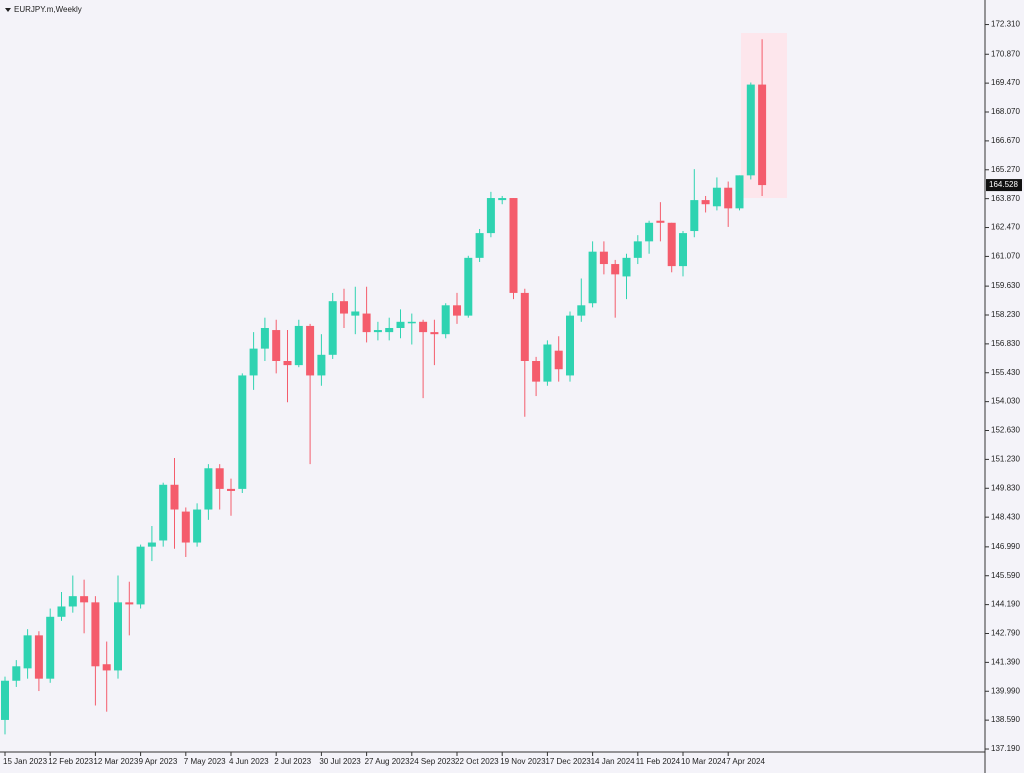 The height and width of the screenshot is (773, 1024). Describe the element at coordinates (433, 761) in the screenshot. I see `x-tick-label: 24 Sep 2023` at that location.